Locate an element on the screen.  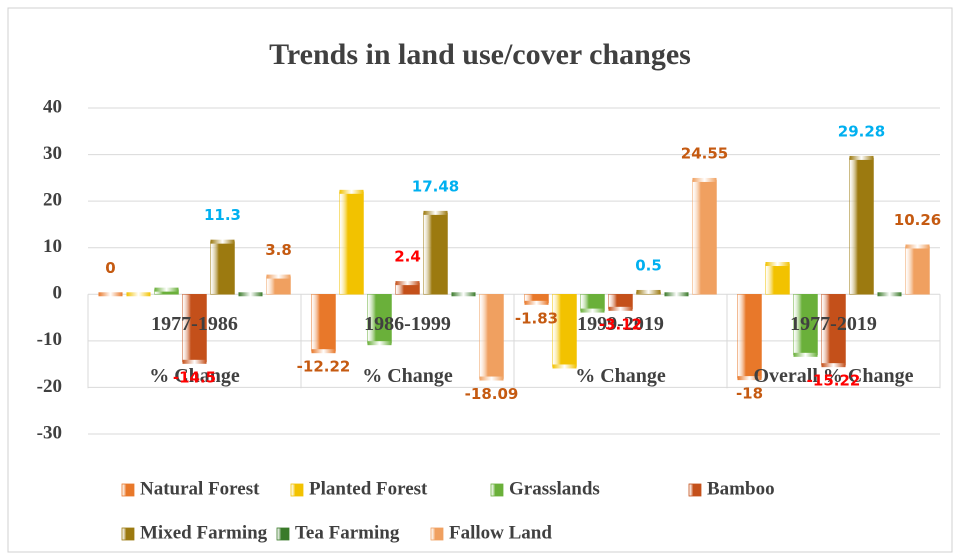
x-tick-label: 1977-1986 is located at coordinates (194, 324).